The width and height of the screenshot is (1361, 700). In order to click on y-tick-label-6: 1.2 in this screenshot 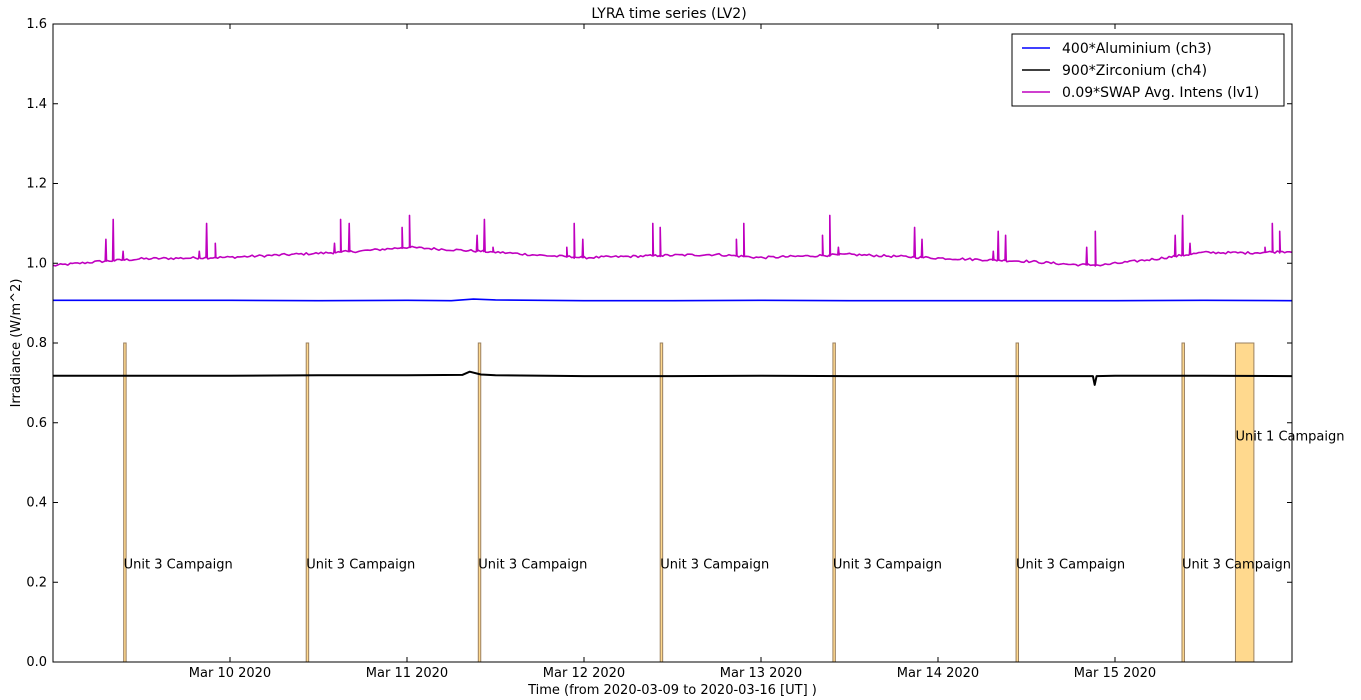, I will do `click(36, 184)`.